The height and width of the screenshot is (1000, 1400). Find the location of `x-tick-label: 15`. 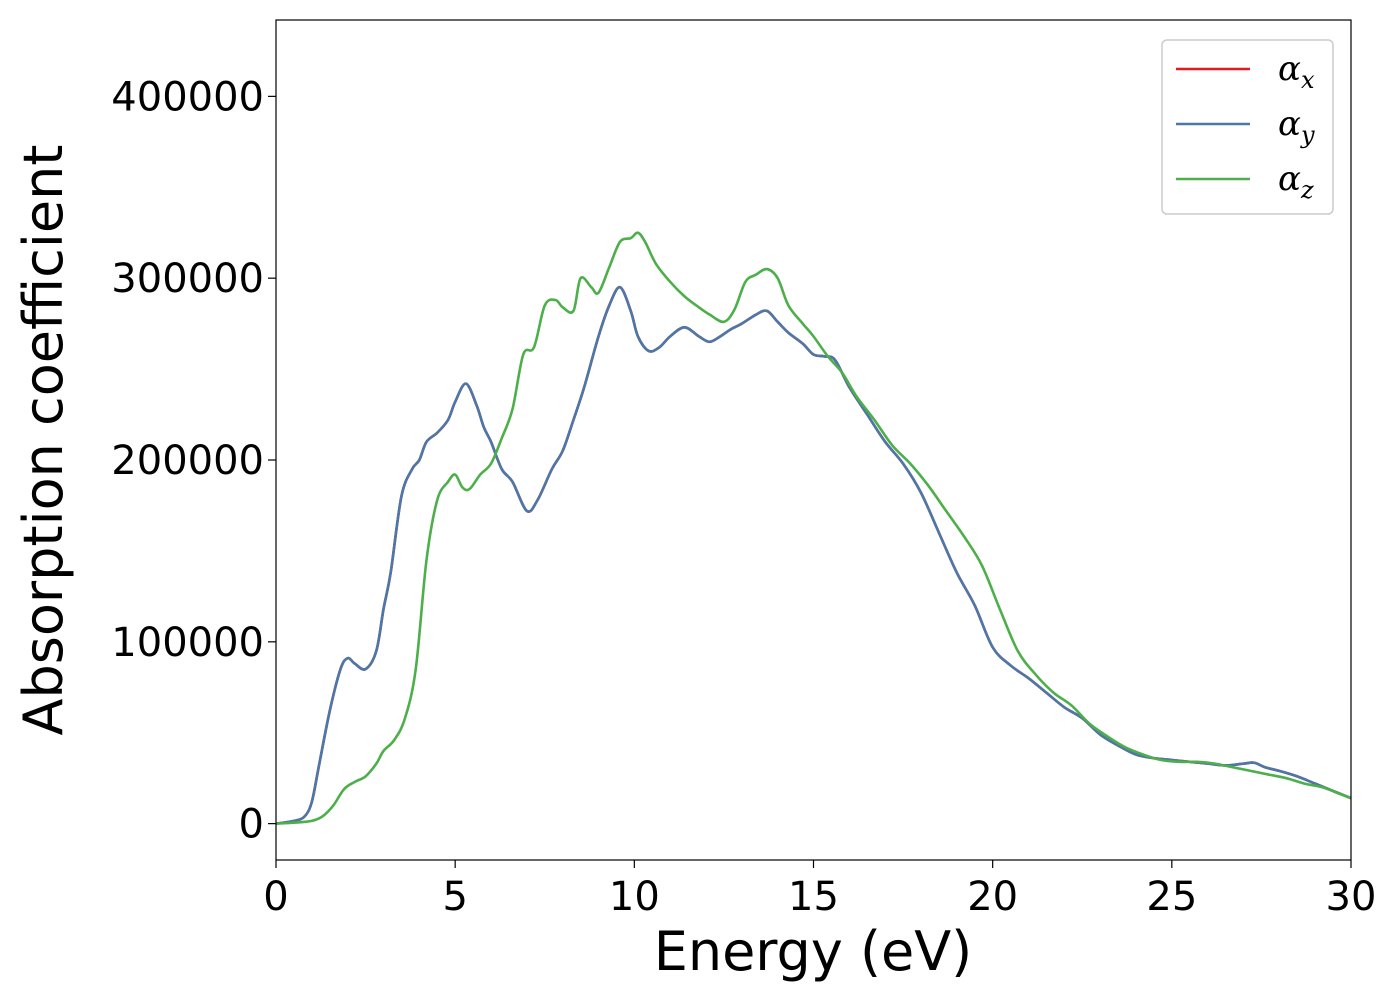

x-tick-label: 15 is located at coordinates (813, 897).